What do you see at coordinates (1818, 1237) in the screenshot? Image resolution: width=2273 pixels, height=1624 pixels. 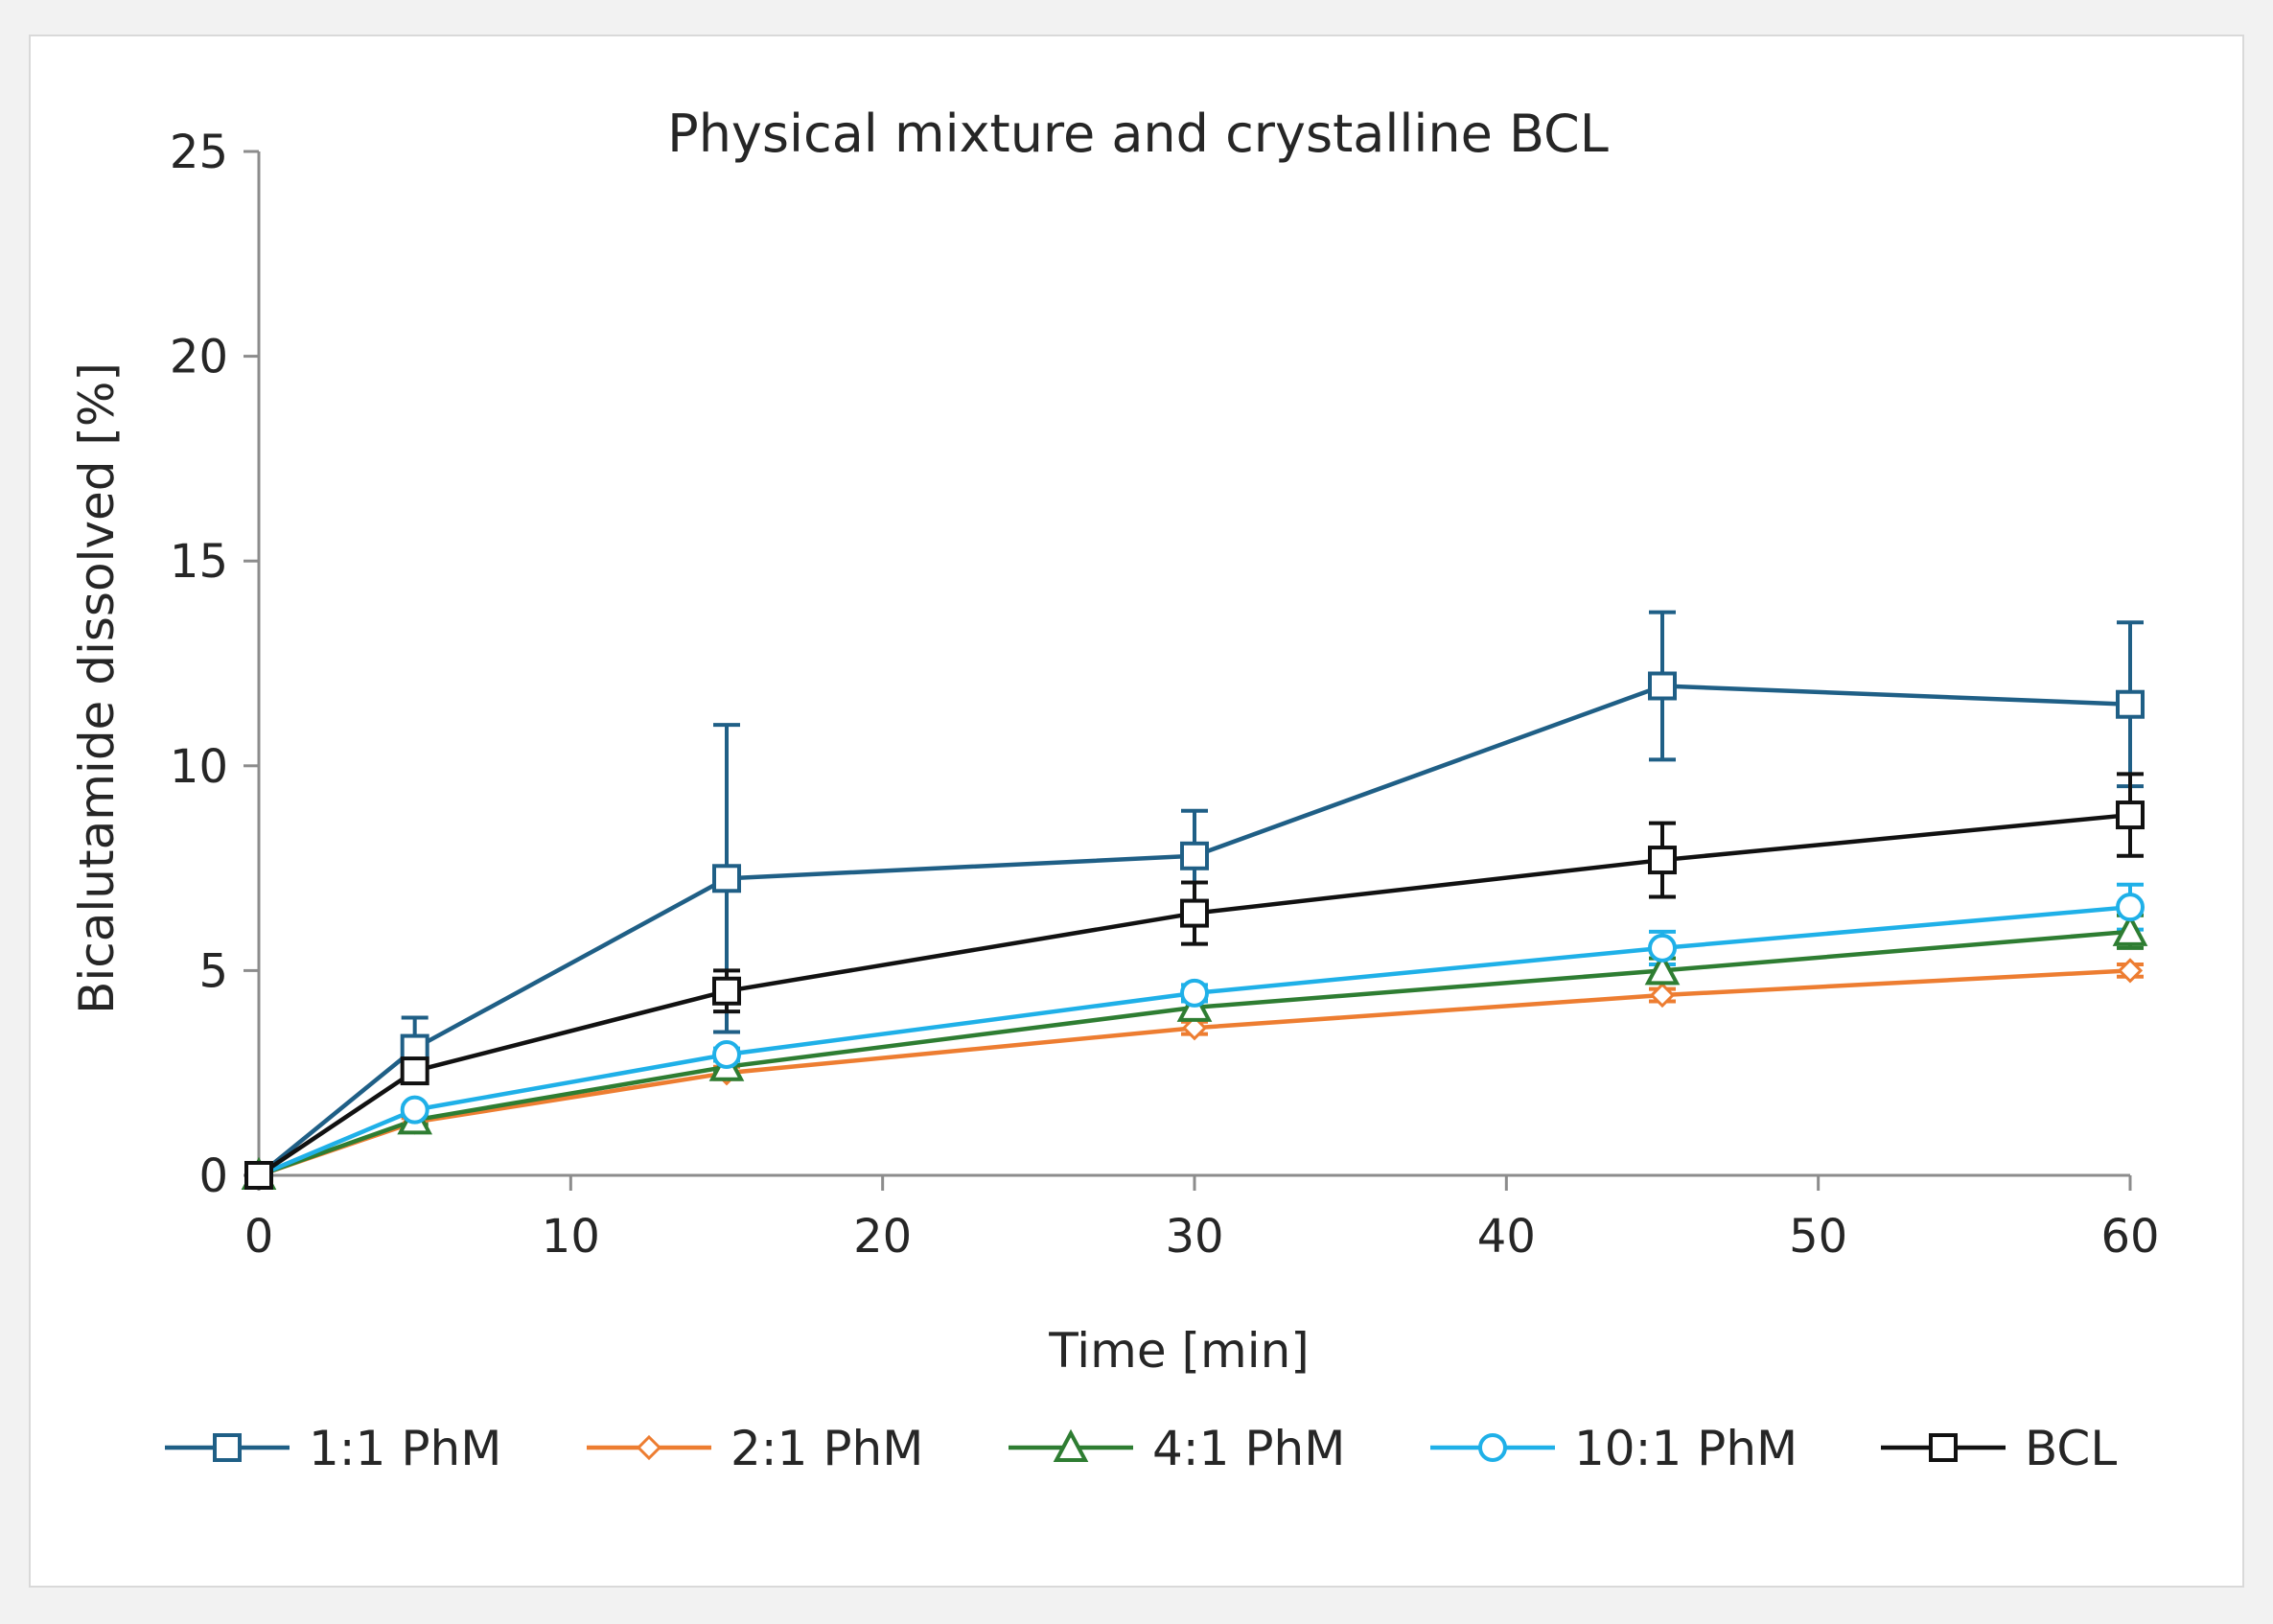 I see `x-tick-label: 50` at bounding box center [1818, 1237].